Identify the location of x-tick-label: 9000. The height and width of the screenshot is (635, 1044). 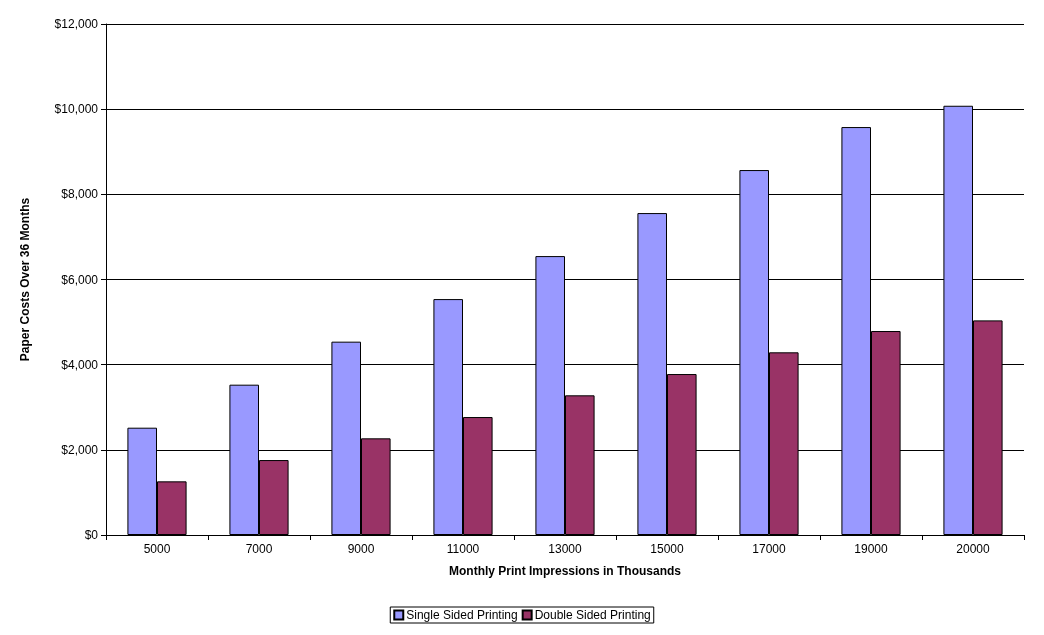
(361, 549).